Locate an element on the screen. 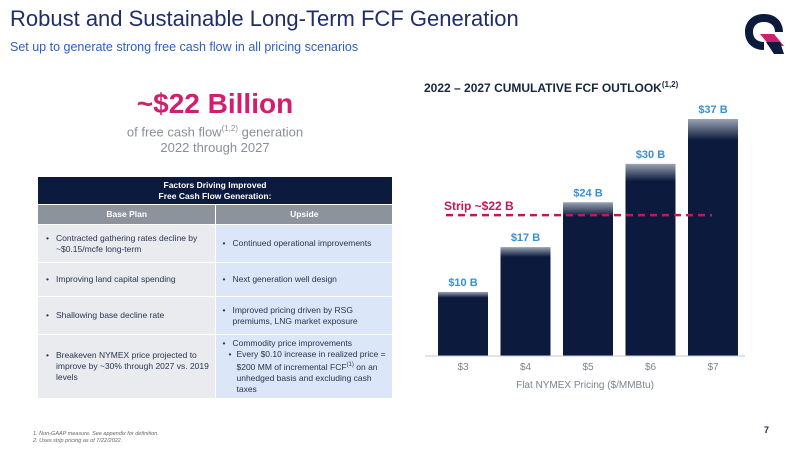 This screenshot has width=800, height=450. x-axis-label: Flat NYMEX Pricing ($/MMBtu) is located at coordinates (585, 385).